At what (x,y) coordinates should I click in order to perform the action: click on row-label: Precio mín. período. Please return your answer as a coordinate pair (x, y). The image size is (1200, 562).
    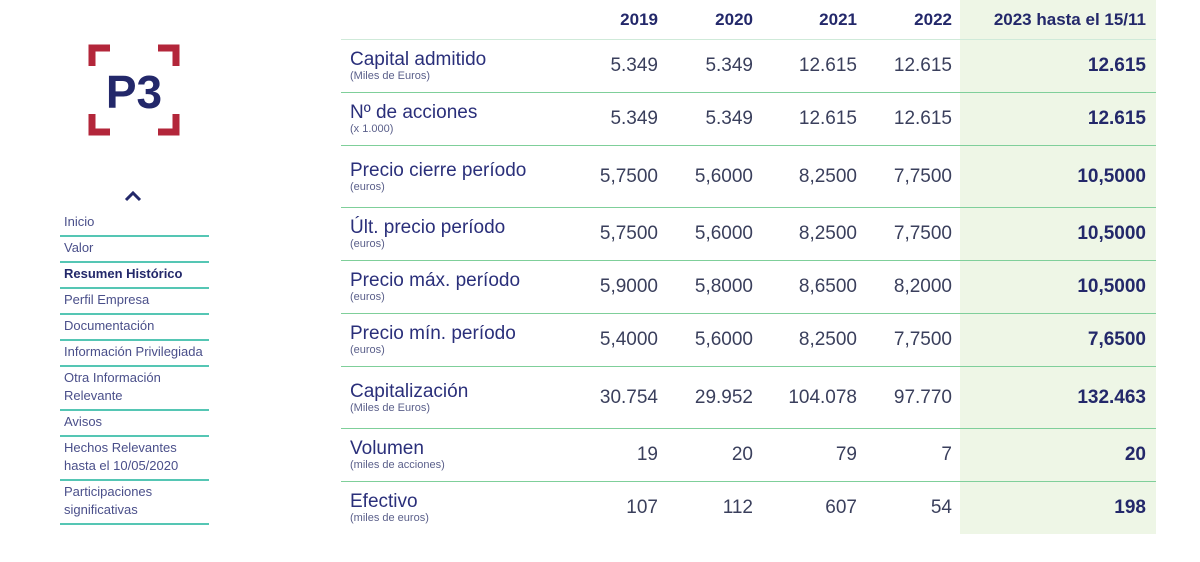
    Looking at the image, I should click on (433, 333).